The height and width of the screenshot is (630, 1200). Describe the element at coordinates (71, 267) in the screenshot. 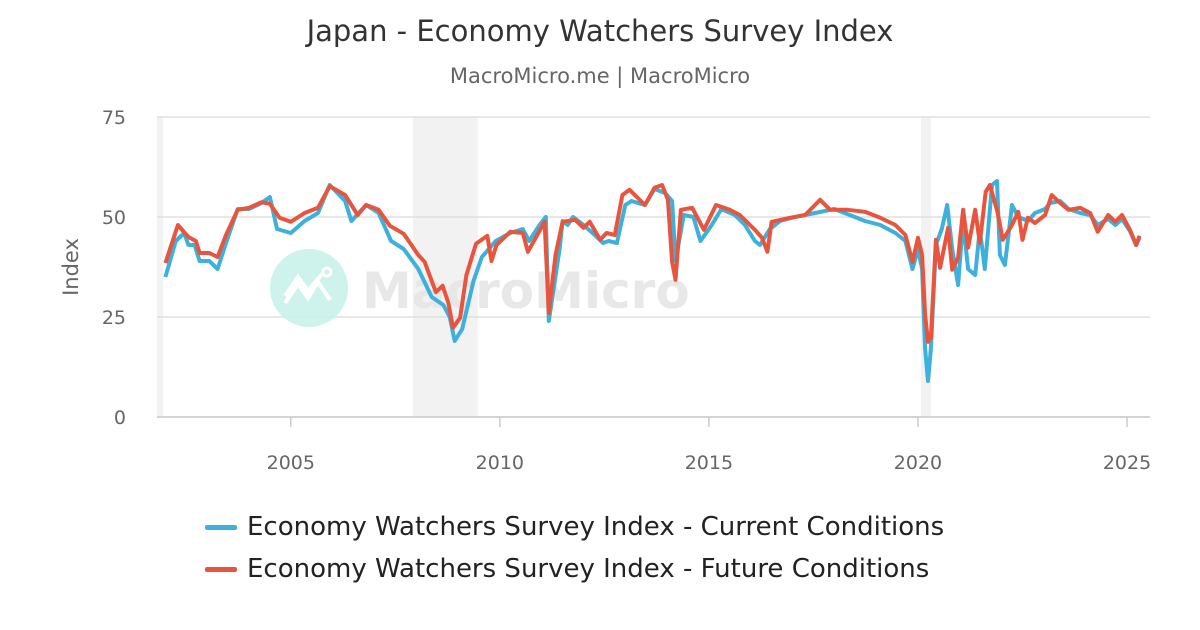

I see `y-axis-label: Index` at that location.